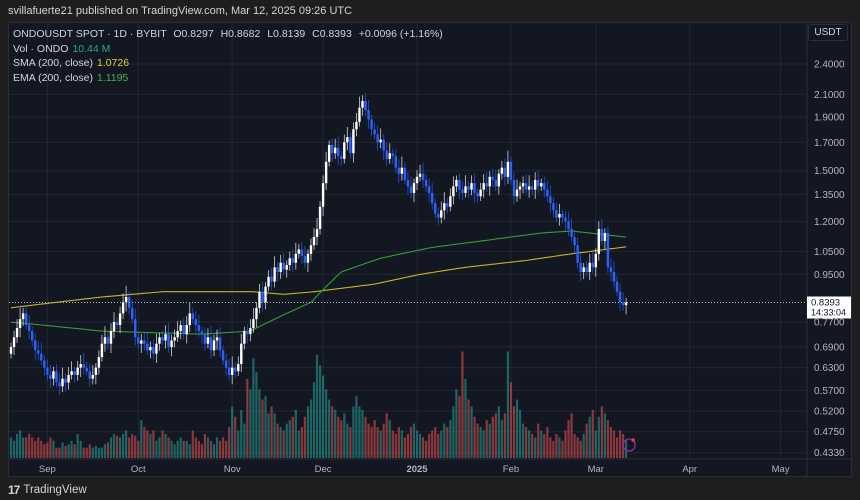 The height and width of the screenshot is (500, 860). What do you see at coordinates (228, 63) in the screenshot?
I see `legend-sma-row: SMA (200, close) 1.0726` at bounding box center [228, 63].